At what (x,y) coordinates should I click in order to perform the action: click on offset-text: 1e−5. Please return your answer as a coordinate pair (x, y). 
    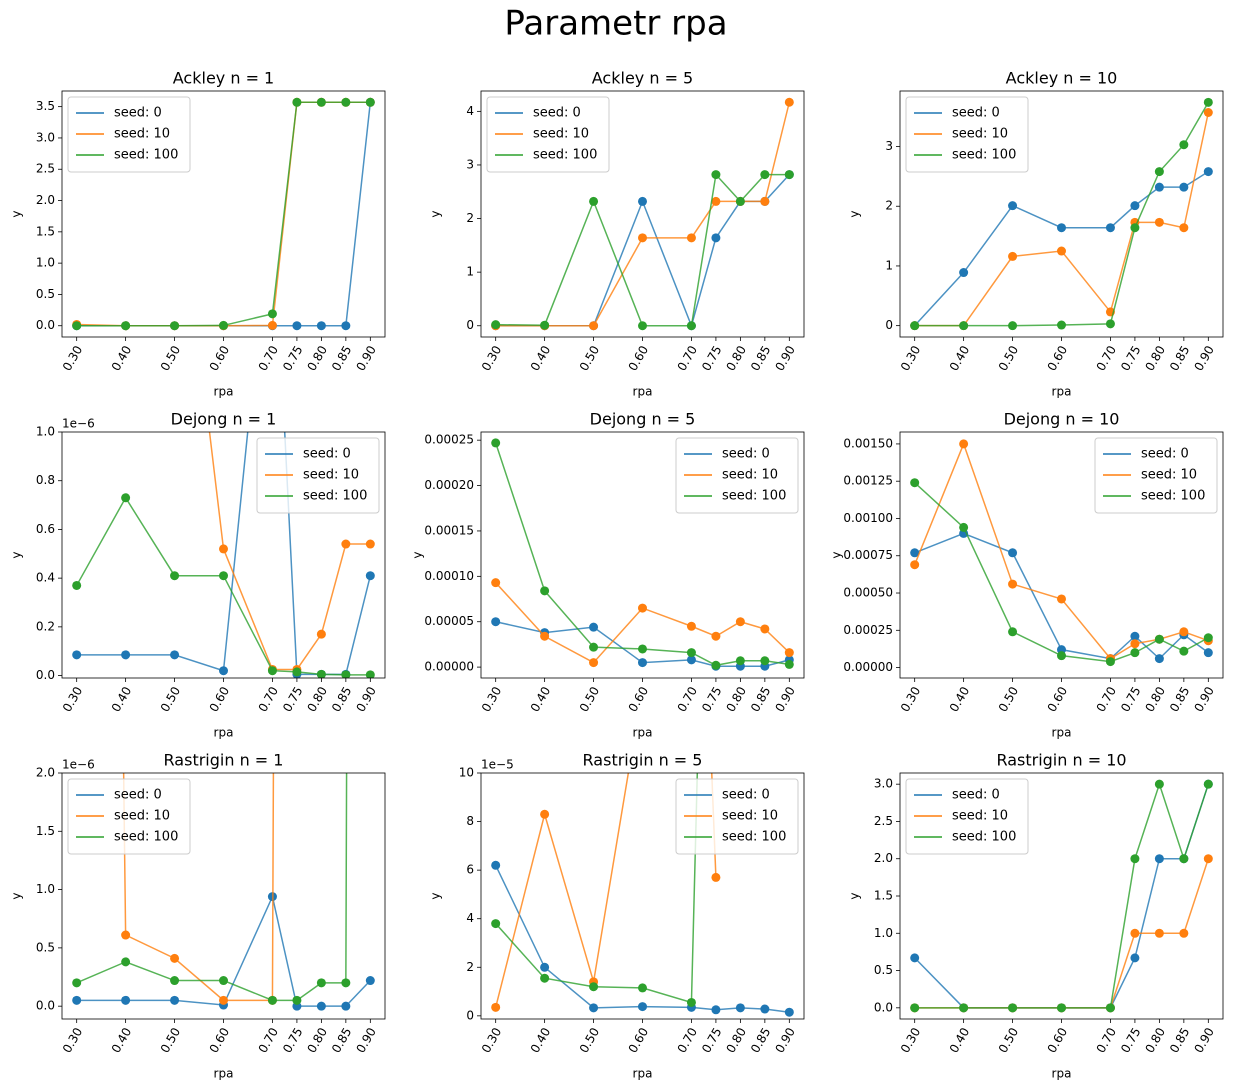
    Looking at the image, I should click on (497, 765).